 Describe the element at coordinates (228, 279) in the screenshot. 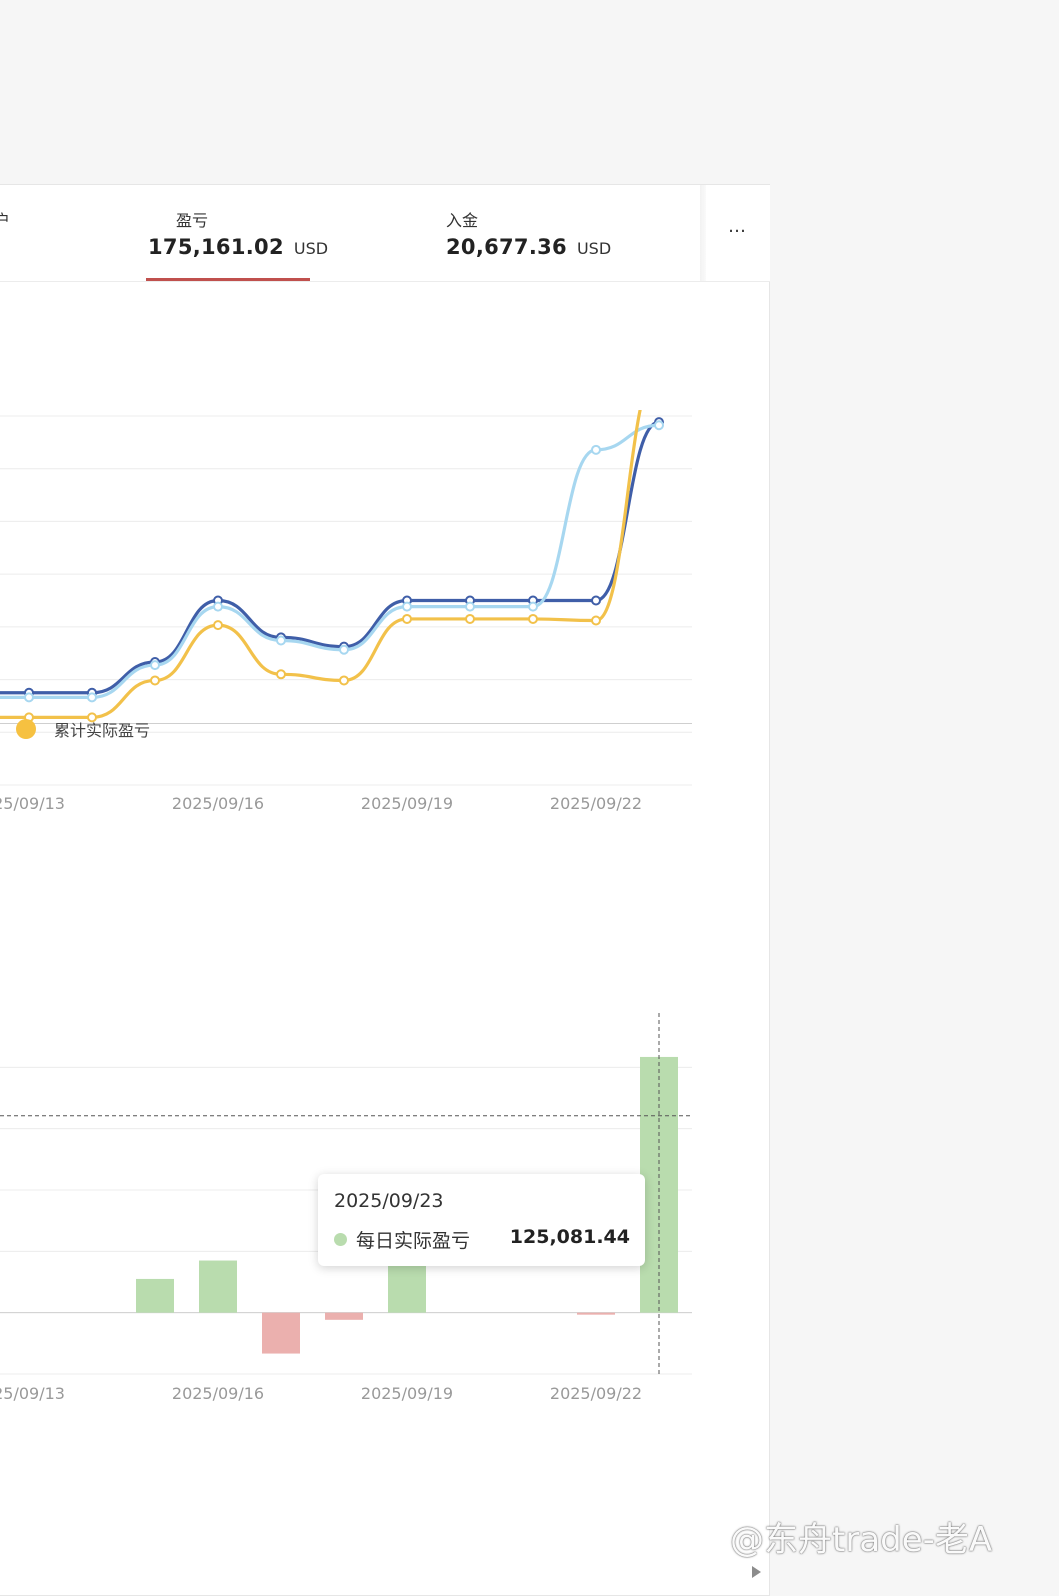

I see `active-tab-indicator` at that location.